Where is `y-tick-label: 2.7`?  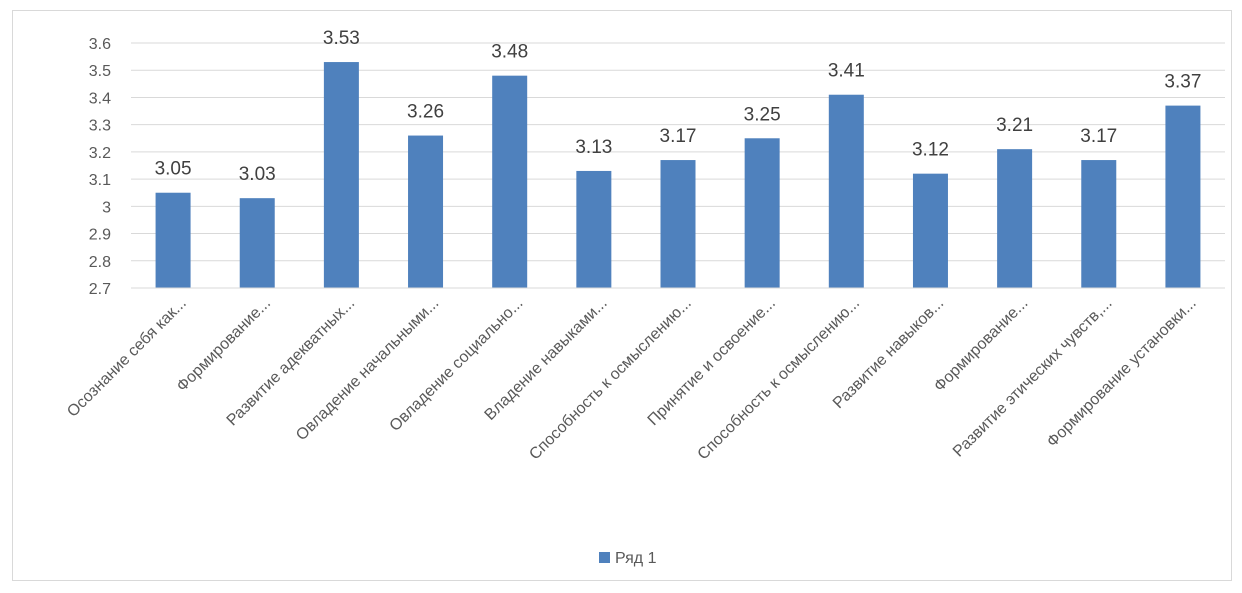
y-tick-label: 2.7 is located at coordinates (100, 289).